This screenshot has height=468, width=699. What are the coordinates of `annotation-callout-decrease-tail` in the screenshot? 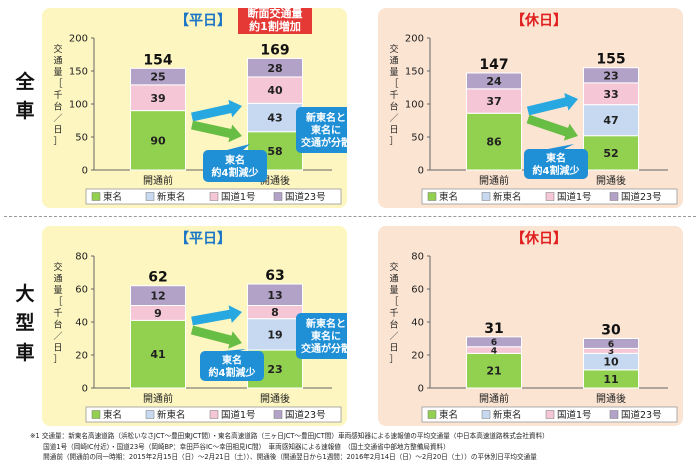 It's located at (238, 147).